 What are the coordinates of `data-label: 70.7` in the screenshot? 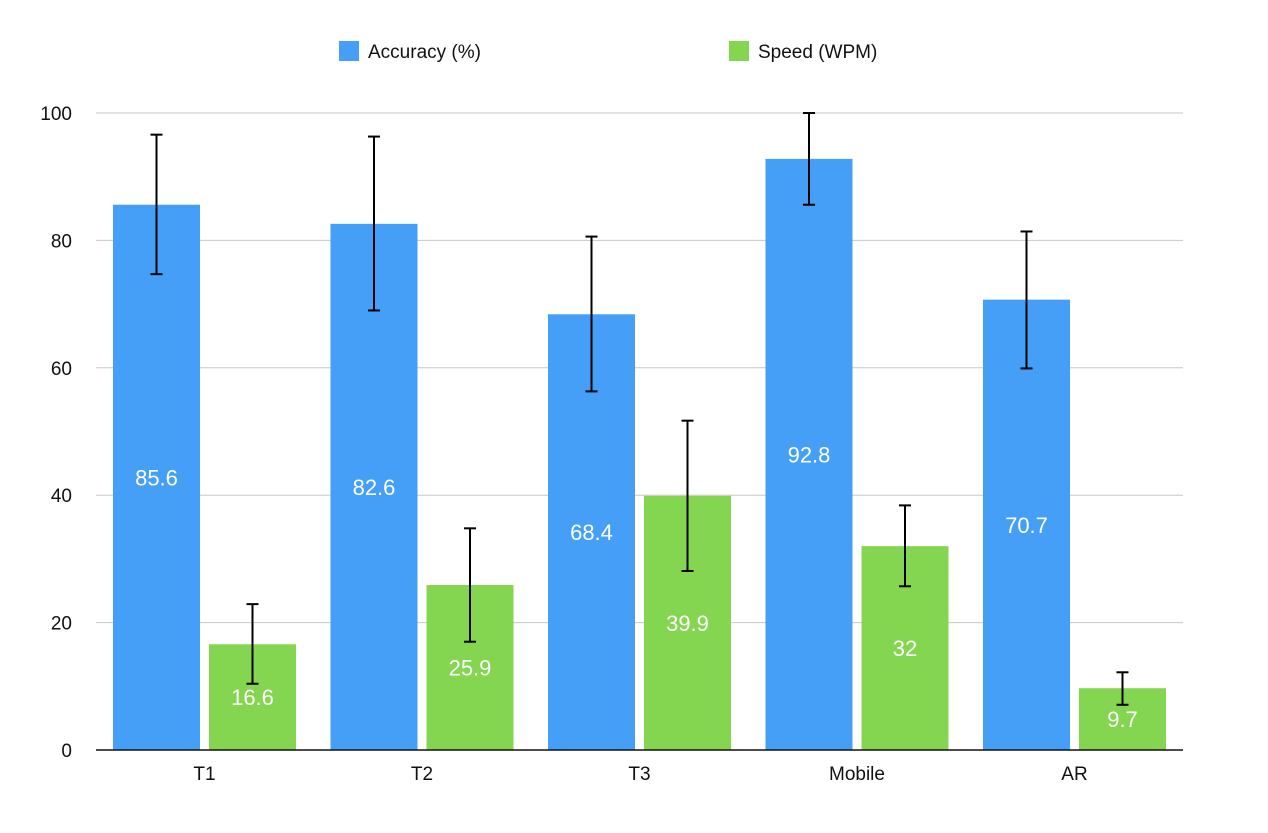 It's located at (1026, 525).